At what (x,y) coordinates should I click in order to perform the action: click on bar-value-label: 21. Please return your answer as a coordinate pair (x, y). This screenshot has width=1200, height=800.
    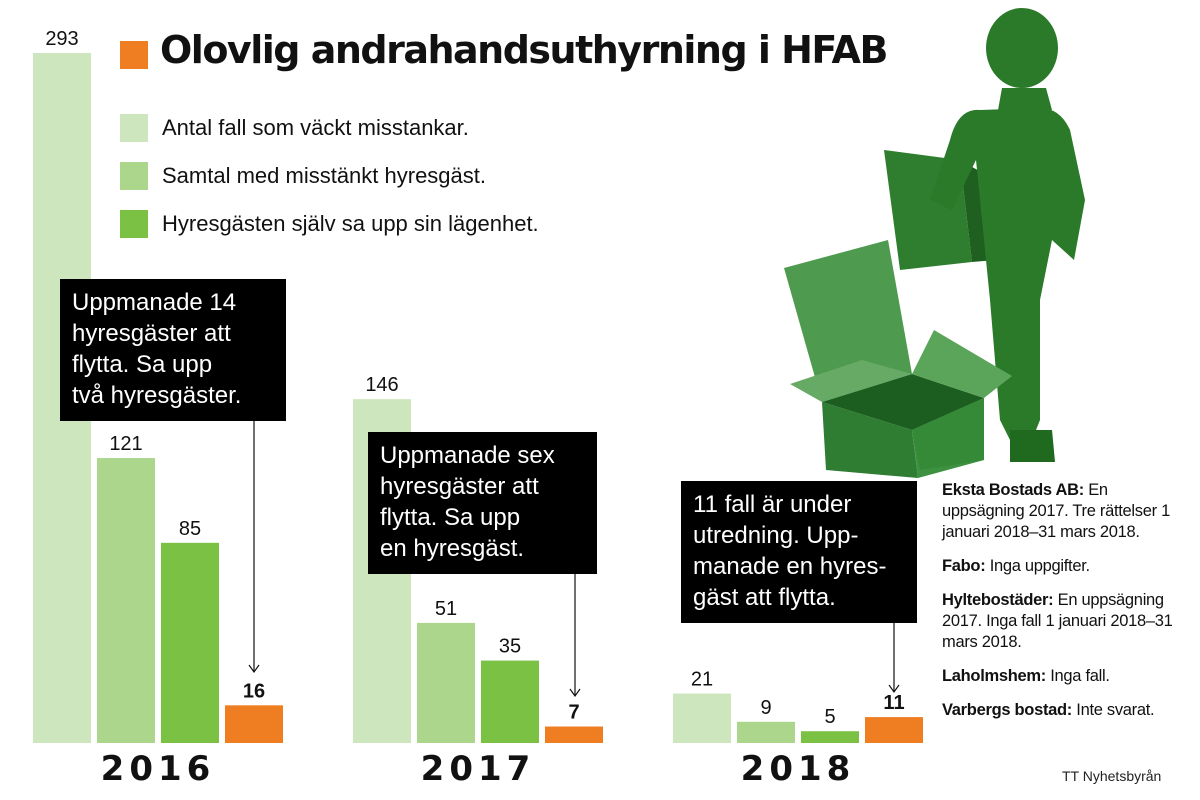
    Looking at the image, I should click on (702, 680).